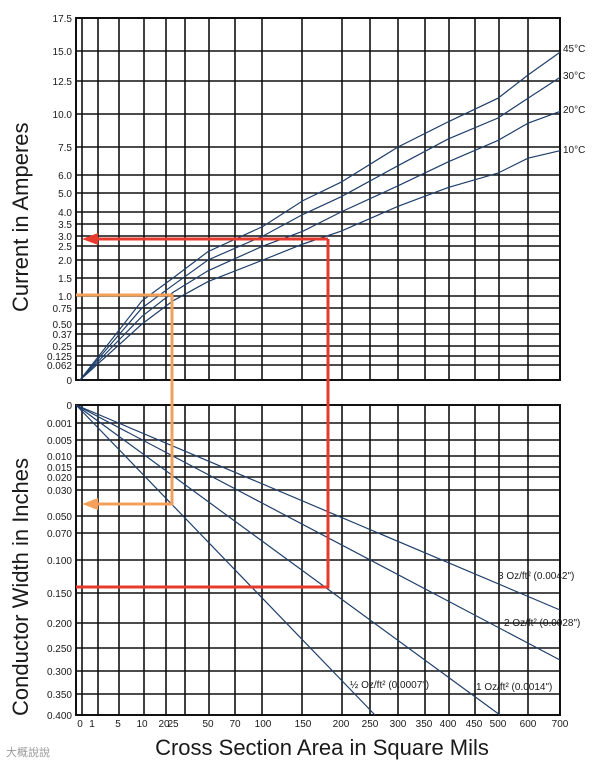 The height and width of the screenshot is (768, 600). Describe the element at coordinates (63, 82) in the screenshot. I see `top-y-tick-label: 12.5` at that location.